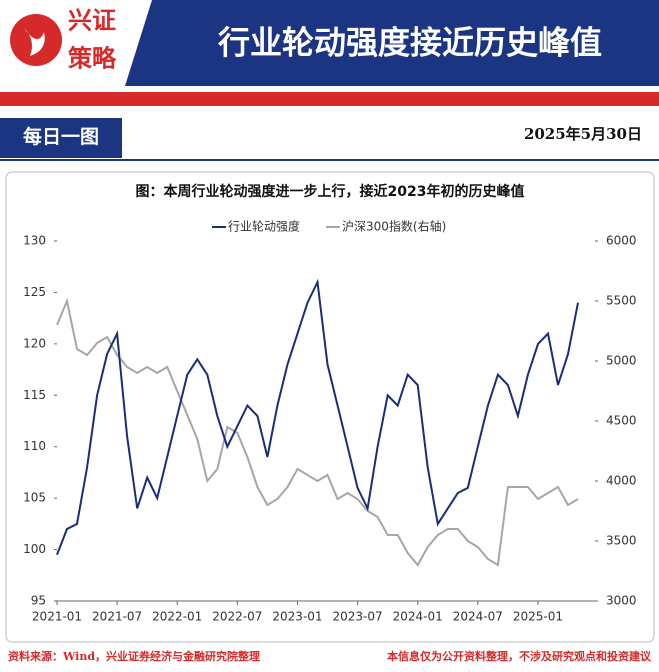 This screenshot has width=659, height=672. What do you see at coordinates (177, 617) in the screenshot?
I see `x-tick-label: 2022-01` at bounding box center [177, 617].